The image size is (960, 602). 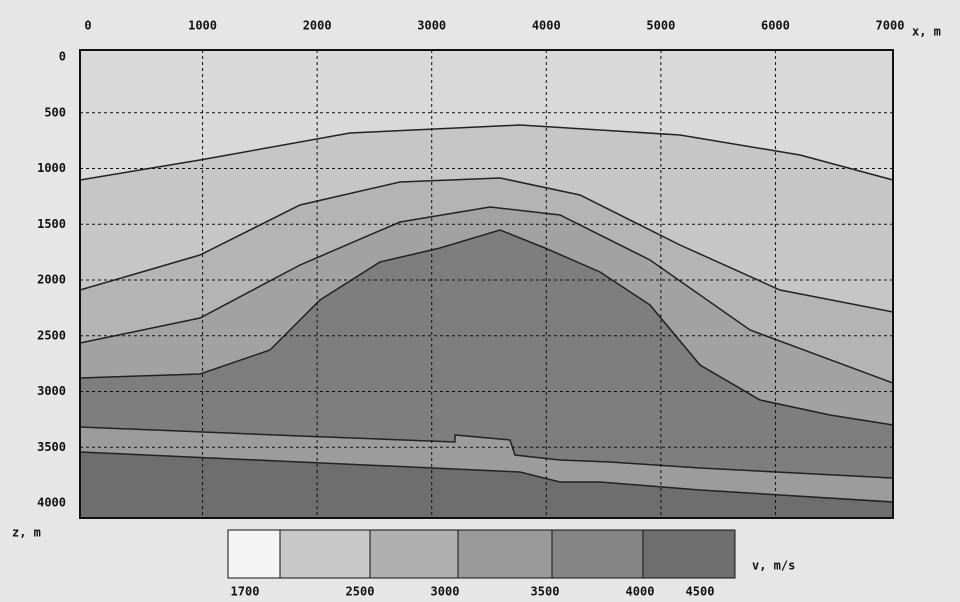 What do you see at coordinates (660, 26) in the screenshot?
I see `x-tick-label: 5000` at bounding box center [660, 26].